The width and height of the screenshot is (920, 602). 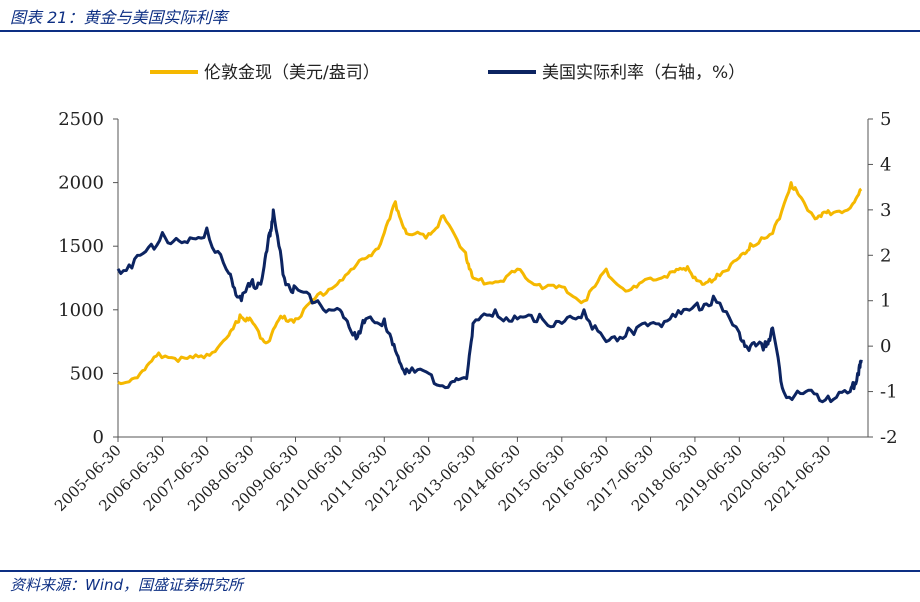 I want to click on y-left-tick-label: 1500, so click(x=81, y=246).